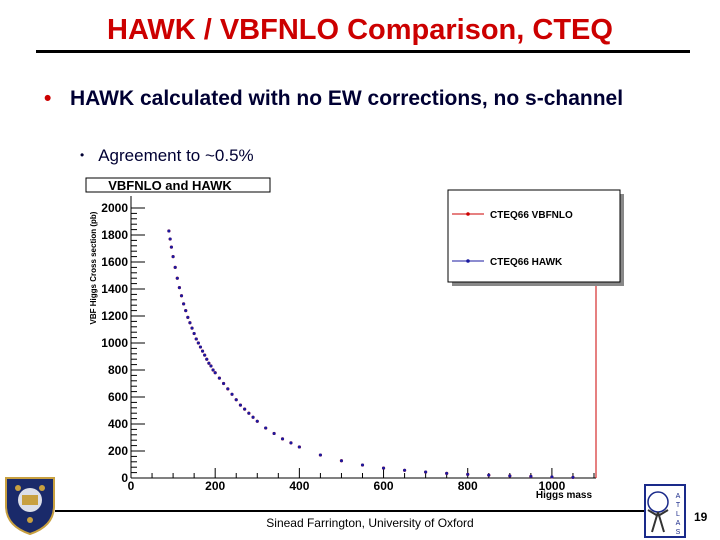  What do you see at coordinates (678, 514) in the screenshot?
I see `svg-text: L` at bounding box center [678, 514].